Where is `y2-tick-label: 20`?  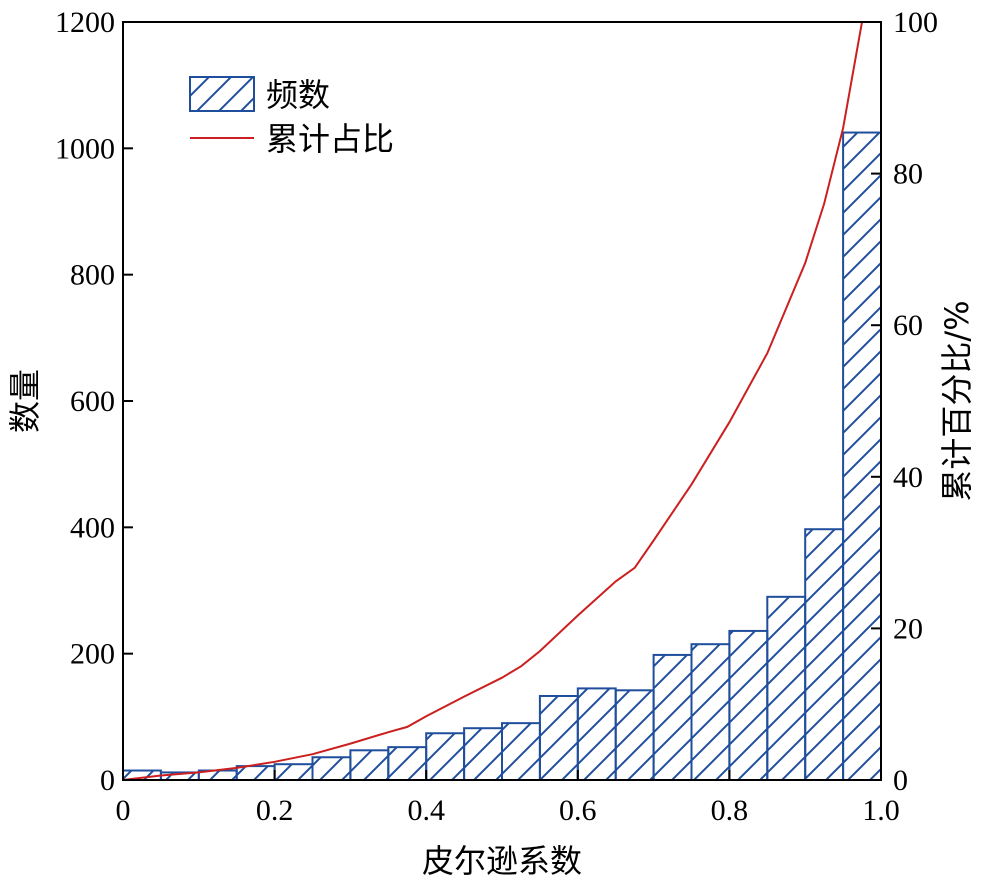
y2-tick-label: 20 is located at coordinates (908, 628).